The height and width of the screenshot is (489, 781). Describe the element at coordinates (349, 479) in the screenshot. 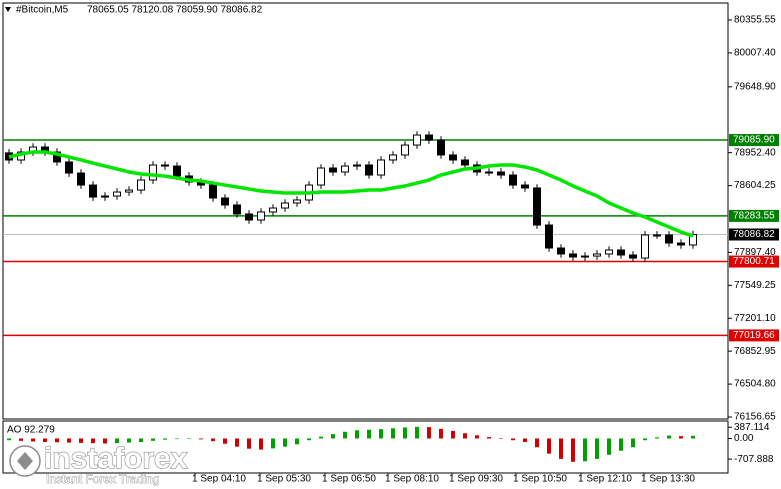

I see `x-tick-label: 1 Sep 06:50` at that location.